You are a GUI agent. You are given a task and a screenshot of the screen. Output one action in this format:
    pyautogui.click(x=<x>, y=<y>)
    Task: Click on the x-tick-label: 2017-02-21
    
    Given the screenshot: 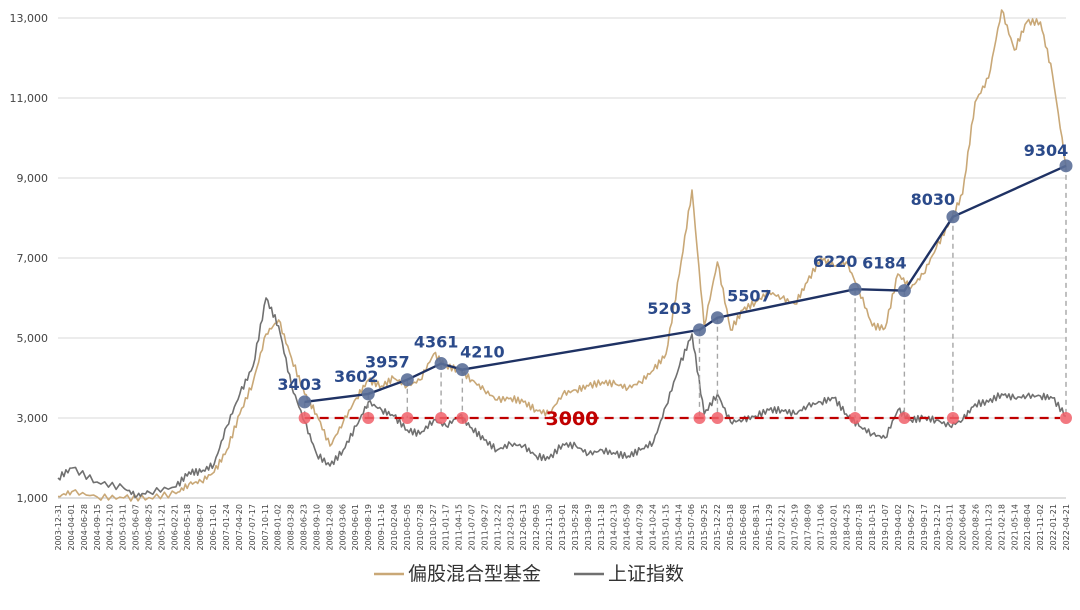 What is the action you would take?
    pyautogui.click(x=782, y=527)
    